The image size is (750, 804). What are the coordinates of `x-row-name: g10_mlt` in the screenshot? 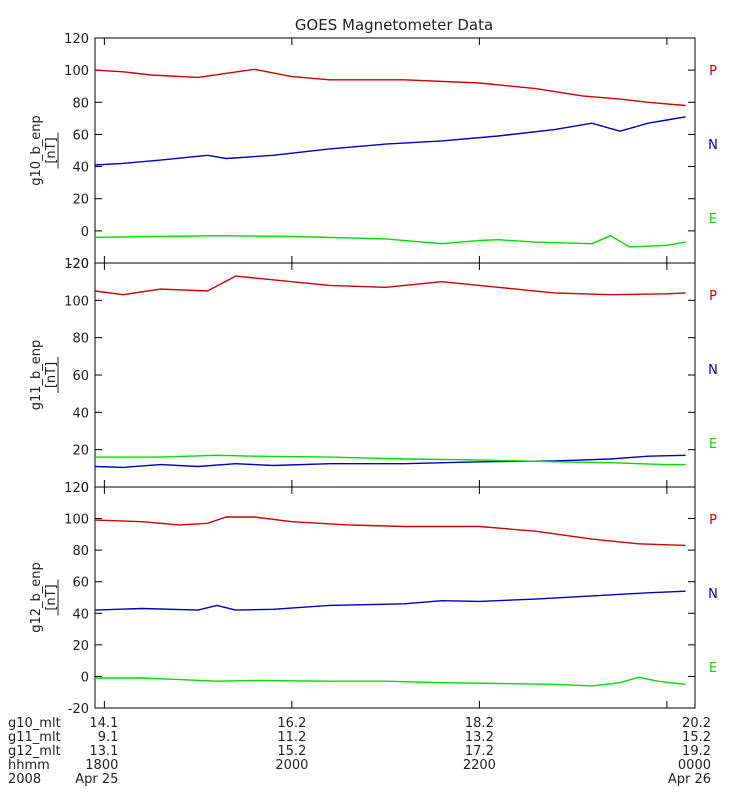 It's located at (34, 723).